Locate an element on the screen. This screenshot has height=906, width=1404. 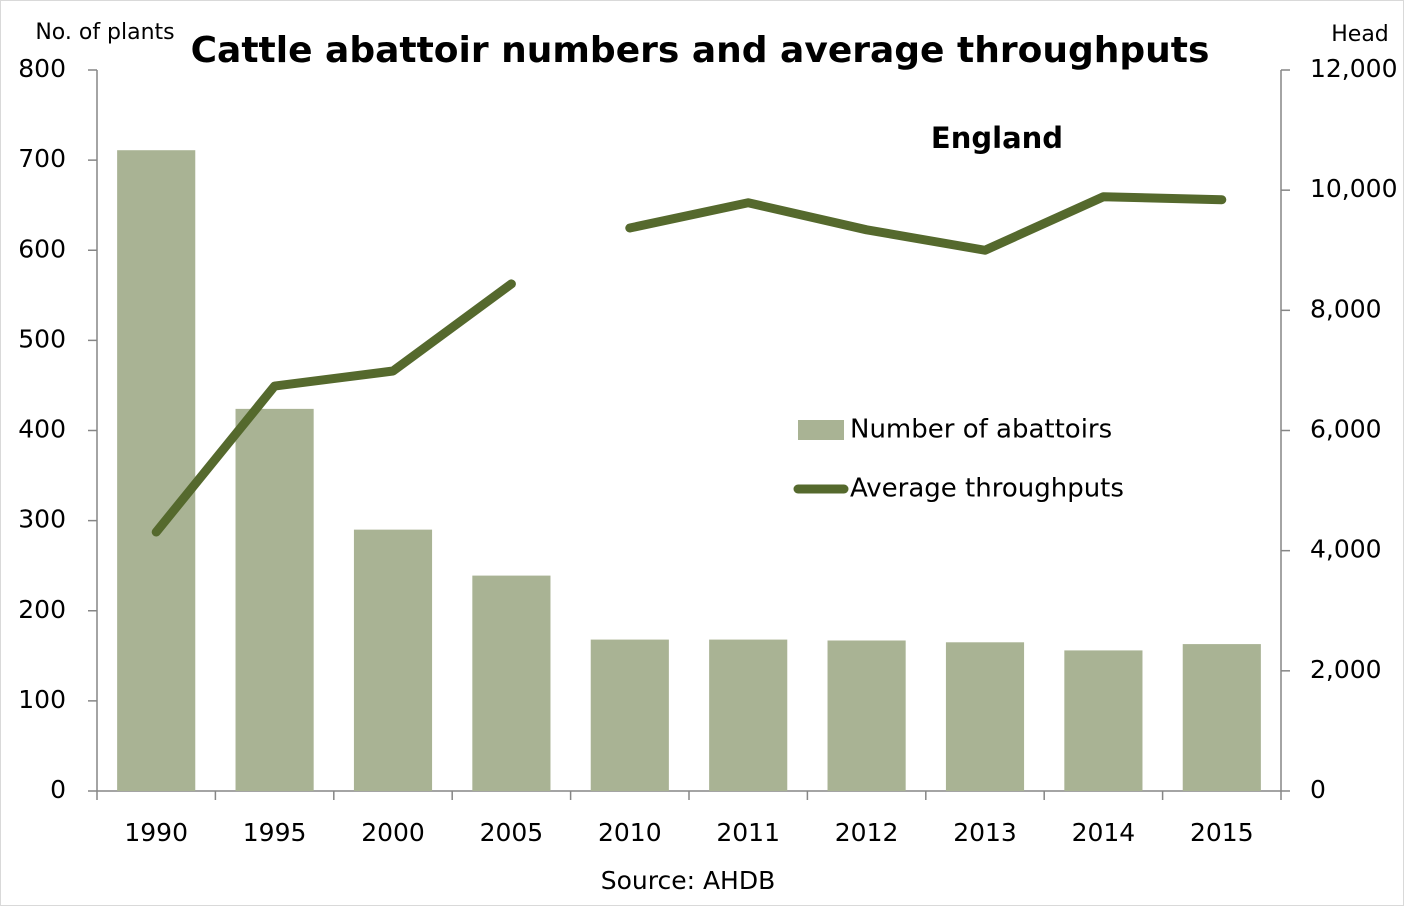
y2-tick-label: 0 is located at coordinates (1318, 789).